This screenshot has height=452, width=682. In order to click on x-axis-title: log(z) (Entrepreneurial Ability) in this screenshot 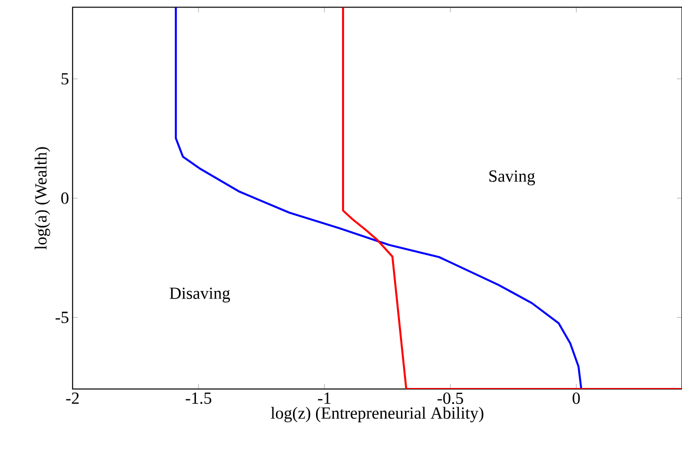, I will do `click(377, 414)`.